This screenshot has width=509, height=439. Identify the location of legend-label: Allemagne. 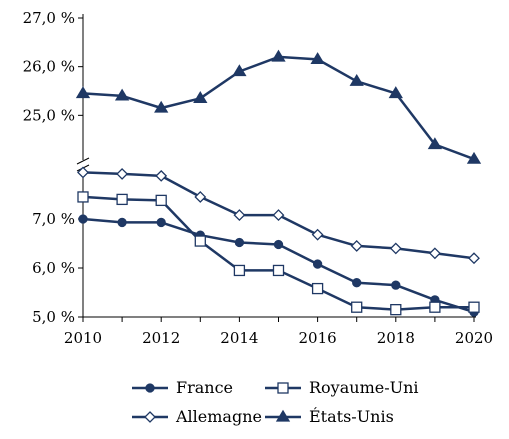
(218, 416).